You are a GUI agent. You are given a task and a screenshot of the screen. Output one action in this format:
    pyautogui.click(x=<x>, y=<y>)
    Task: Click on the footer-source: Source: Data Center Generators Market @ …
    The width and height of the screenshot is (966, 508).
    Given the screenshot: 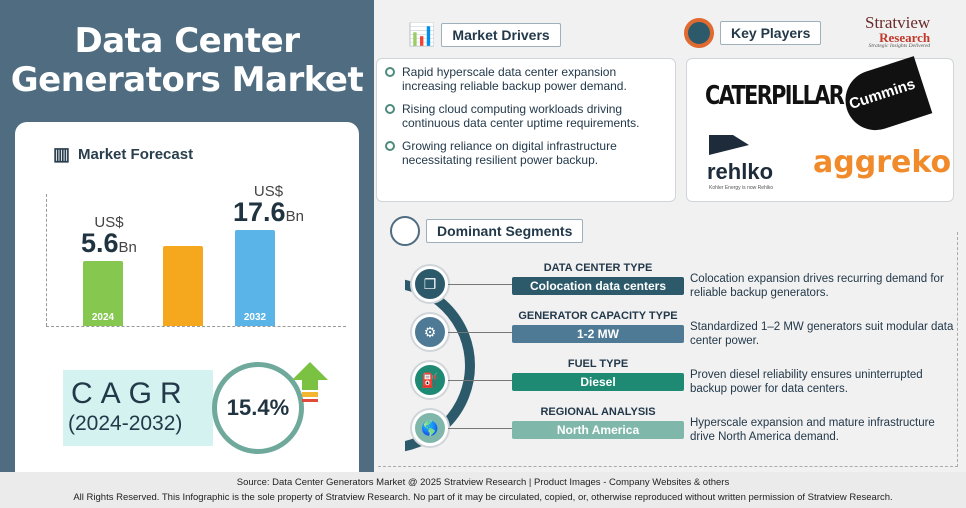 What is the action you would take?
    pyautogui.click(x=483, y=482)
    